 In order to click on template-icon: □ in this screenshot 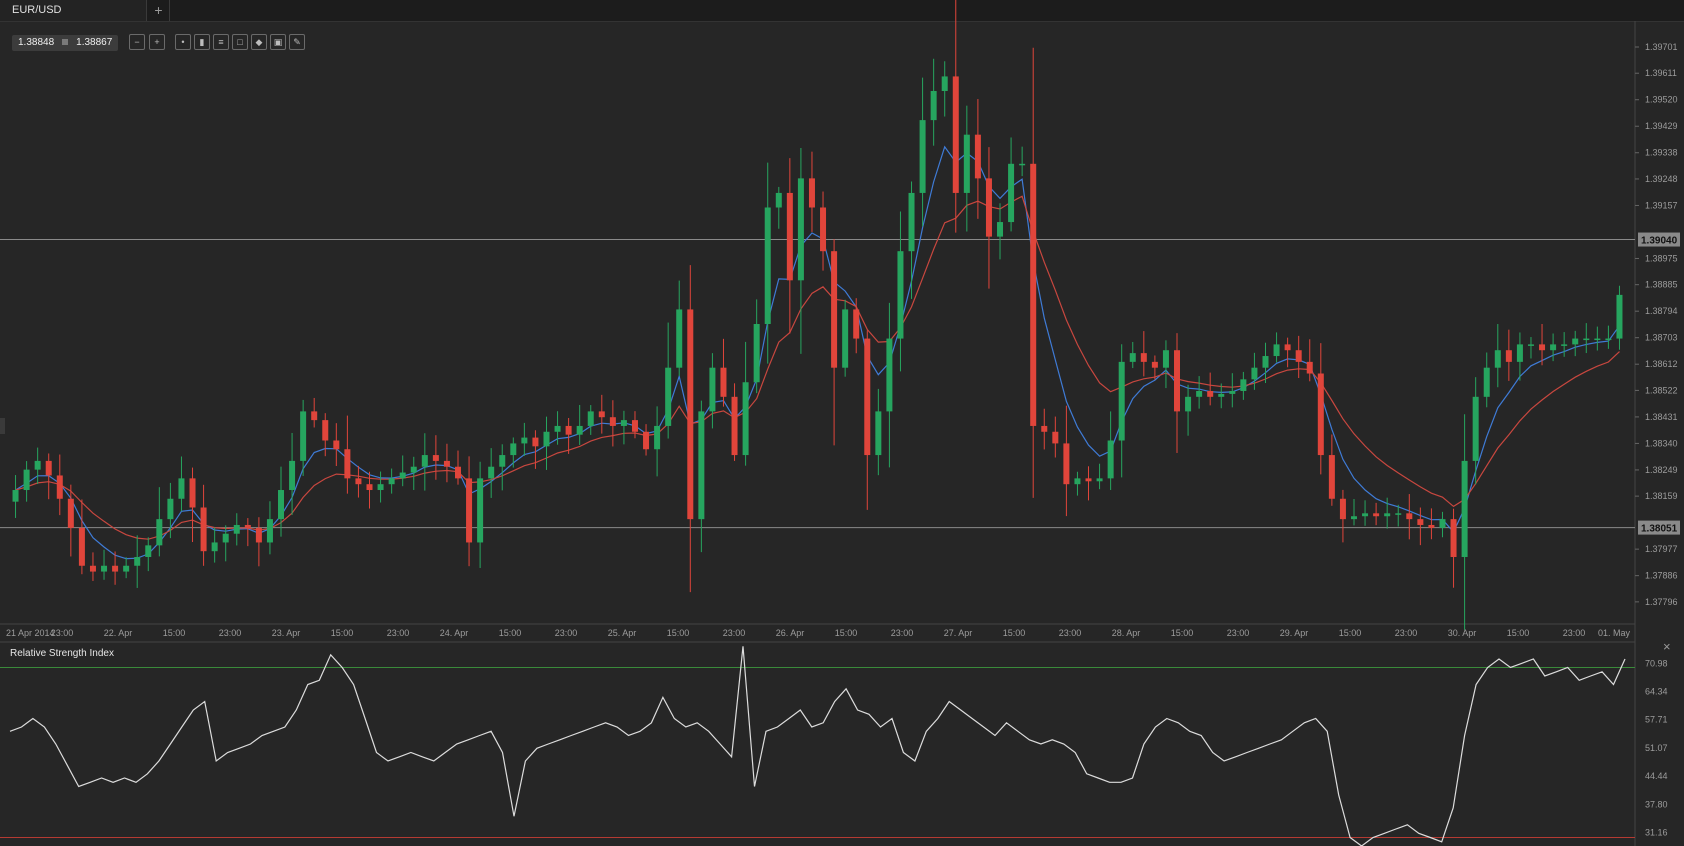, I will do `click(240, 42)`.